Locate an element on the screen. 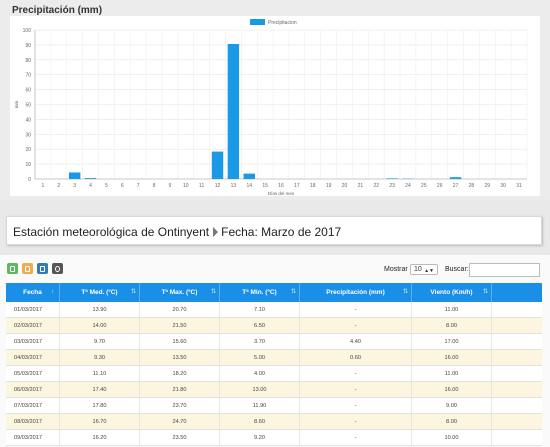  x-tick-label: 4 is located at coordinates (90, 186).